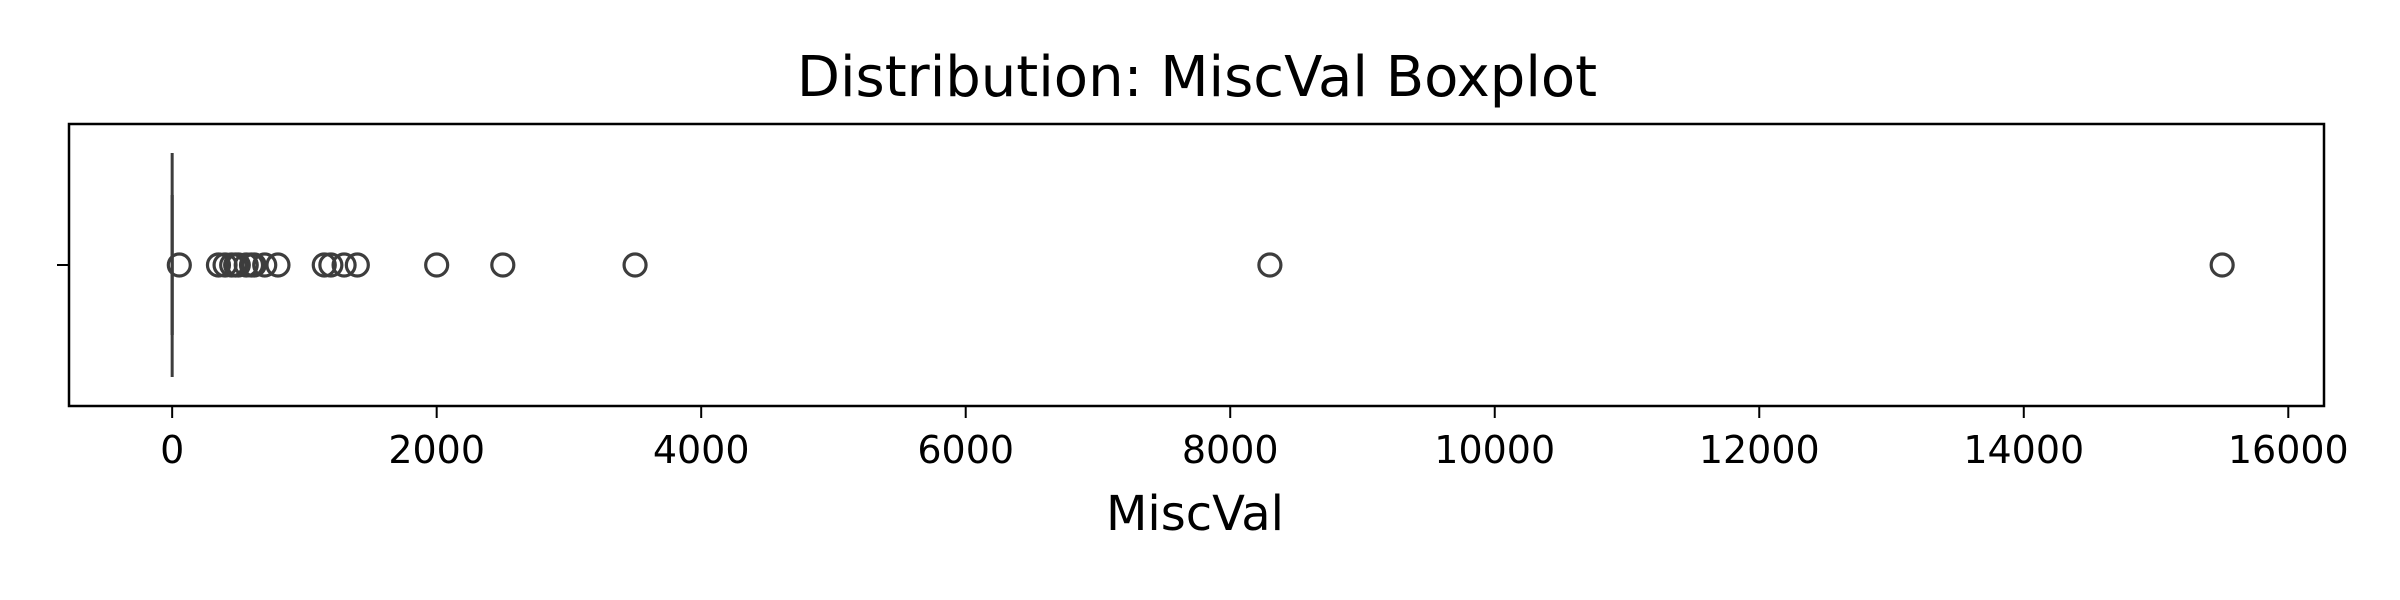 The height and width of the screenshot is (600, 2400). I want to click on x-tick-label-0: 0, so click(172, 450).